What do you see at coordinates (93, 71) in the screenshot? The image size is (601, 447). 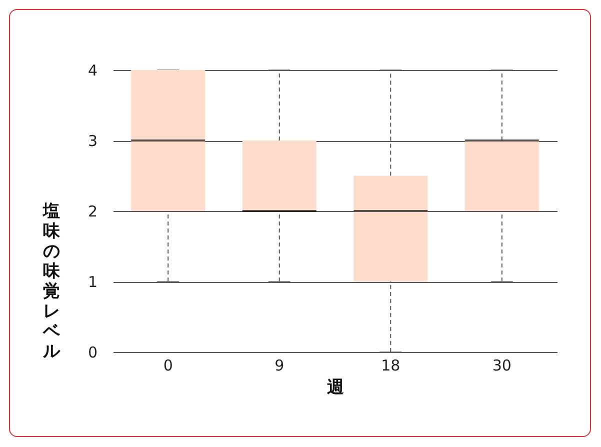 I see `y-tick-label: 4` at bounding box center [93, 71].